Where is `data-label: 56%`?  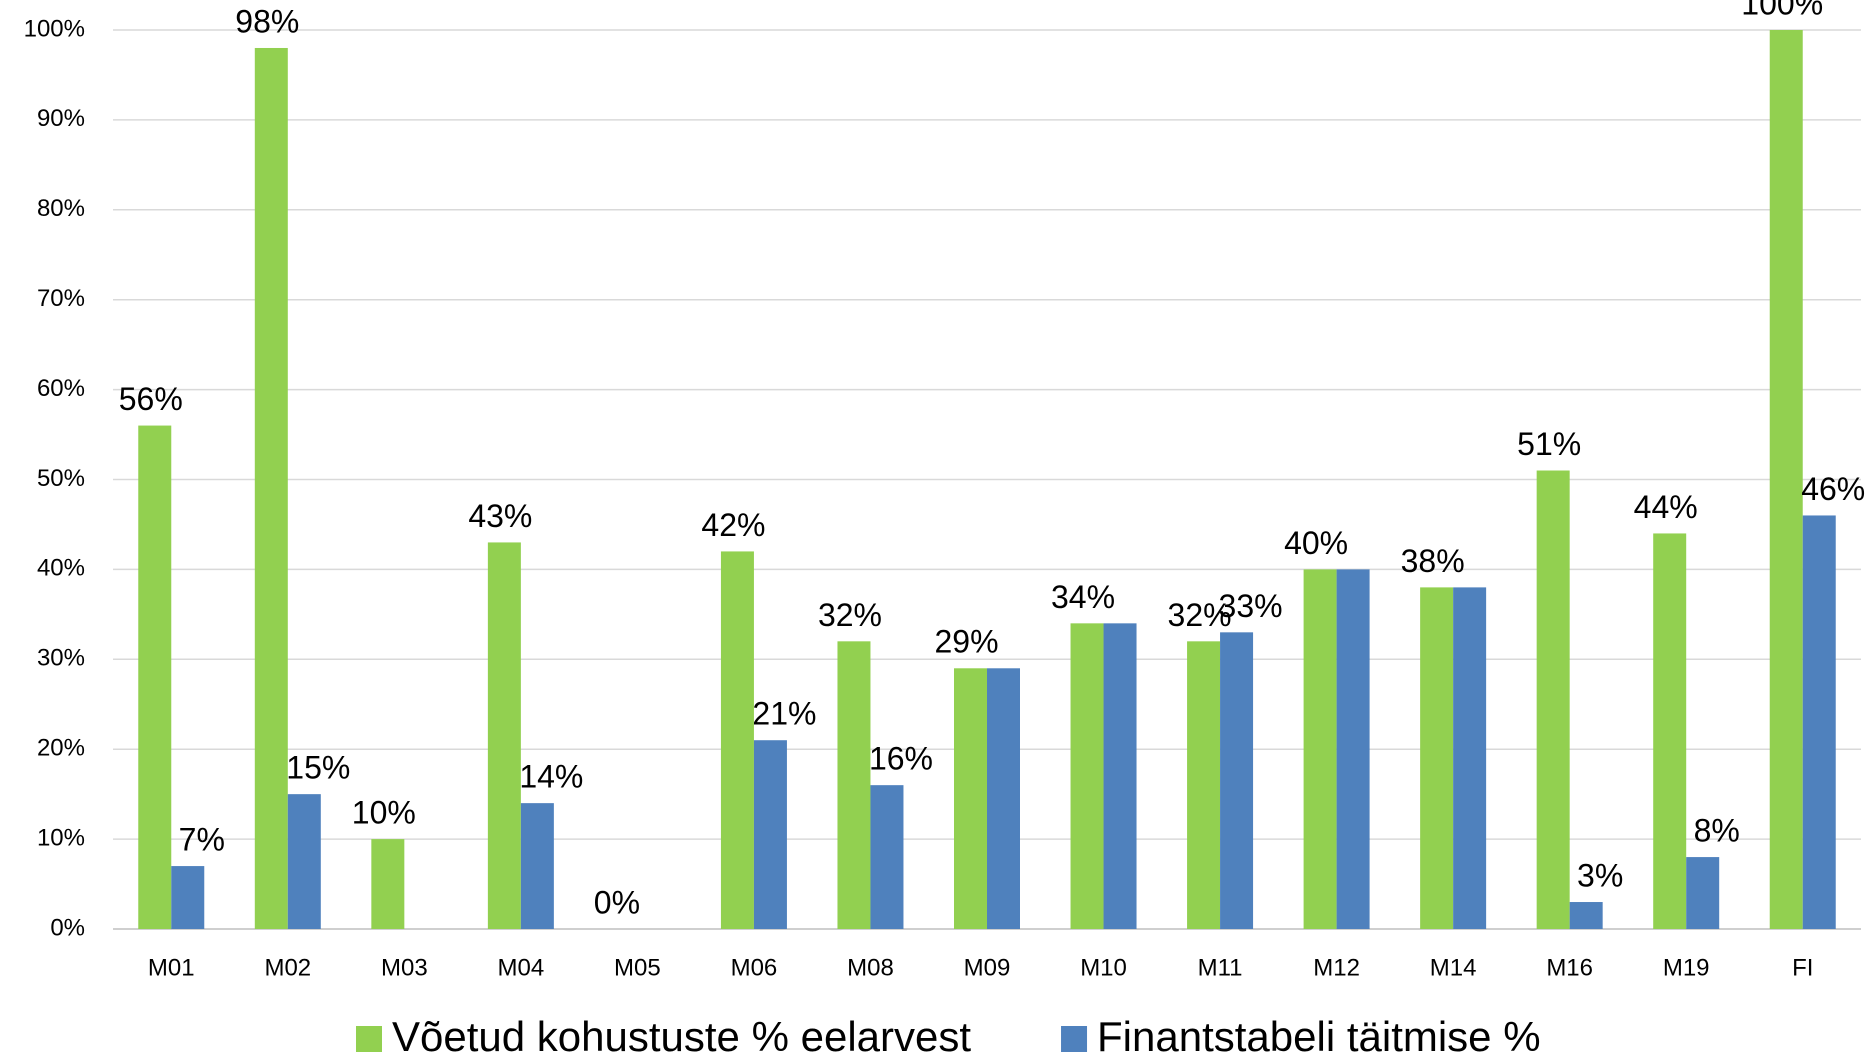
data-label: 56% is located at coordinates (151, 399).